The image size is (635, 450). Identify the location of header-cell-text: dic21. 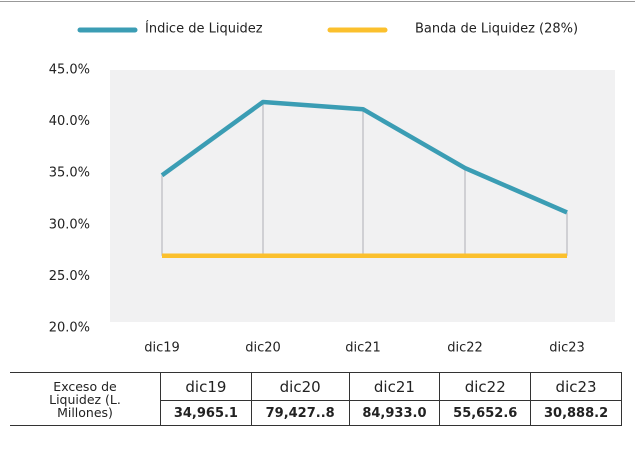
(394, 386).